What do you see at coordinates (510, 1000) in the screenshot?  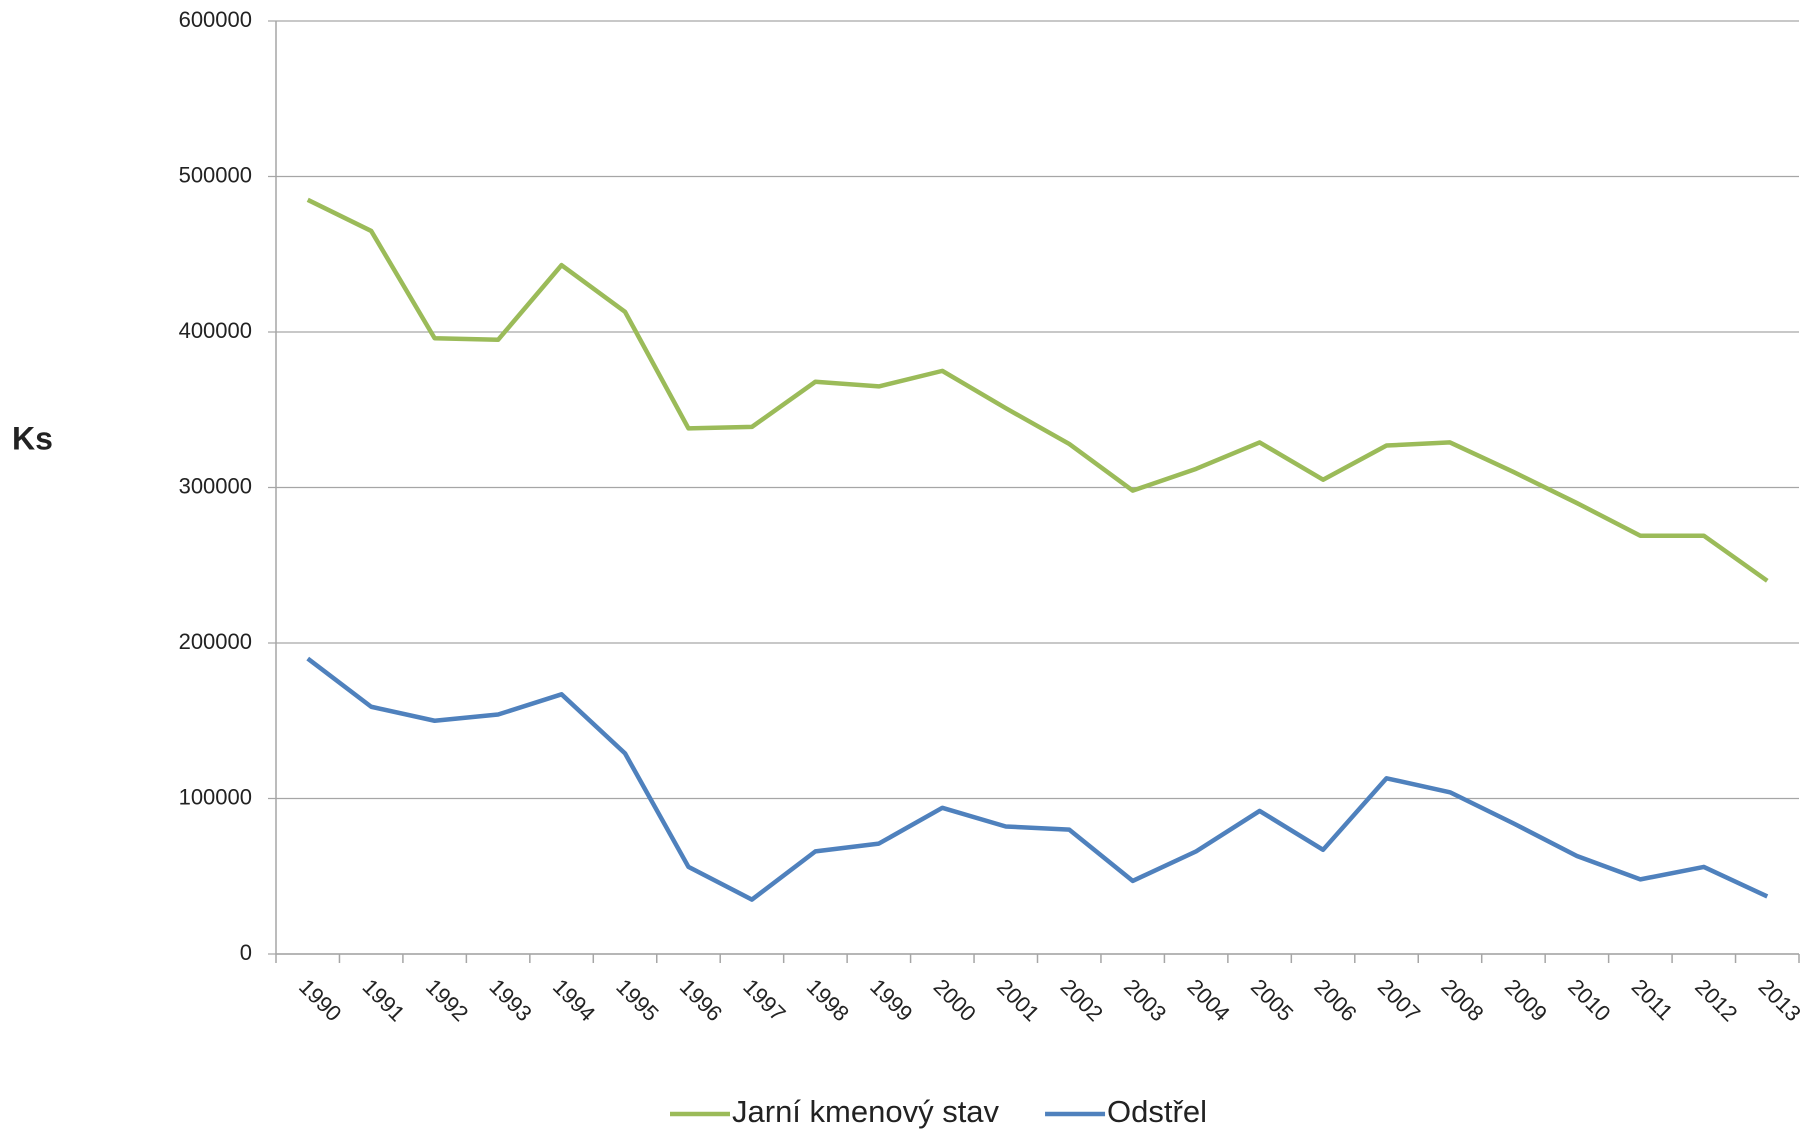 I see `x-tick-label: 1993` at bounding box center [510, 1000].